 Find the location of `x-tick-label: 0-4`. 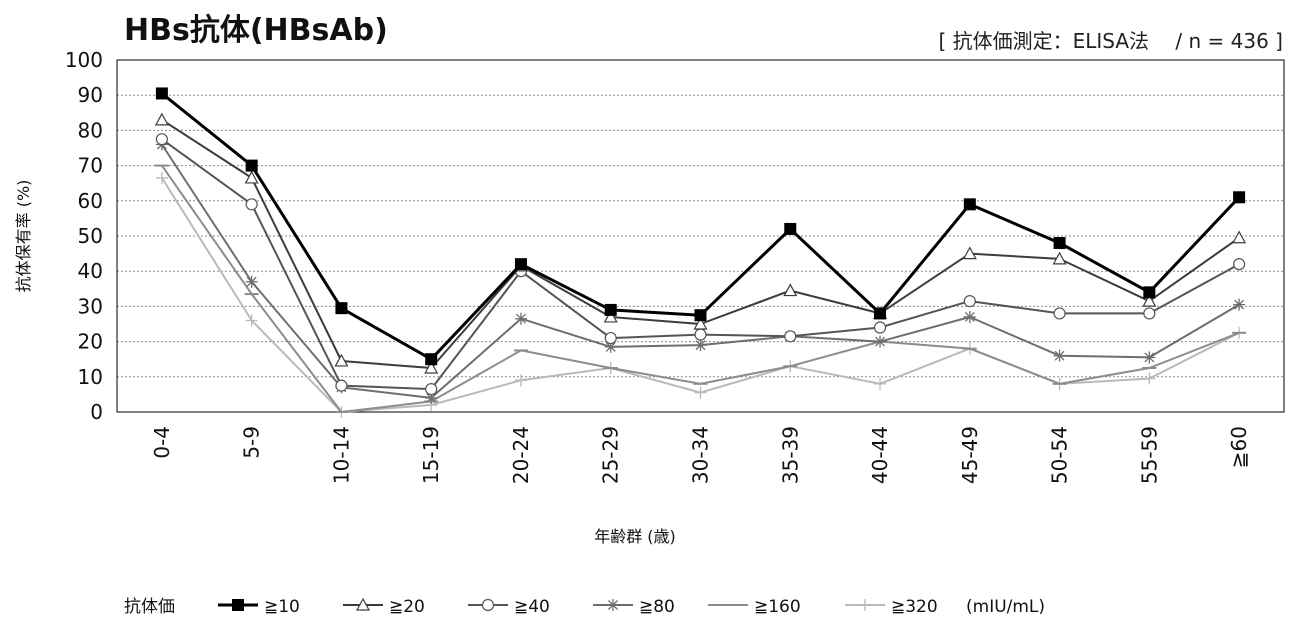

x-tick-label: 0-4 is located at coordinates (162, 442).